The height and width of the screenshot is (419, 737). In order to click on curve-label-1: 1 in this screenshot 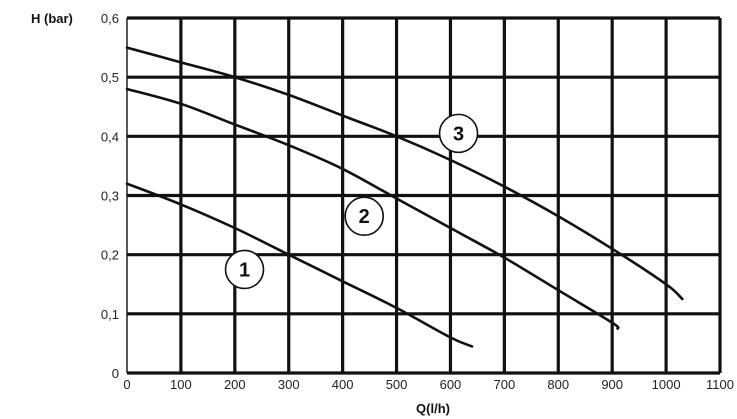, I will do `click(244, 270)`.